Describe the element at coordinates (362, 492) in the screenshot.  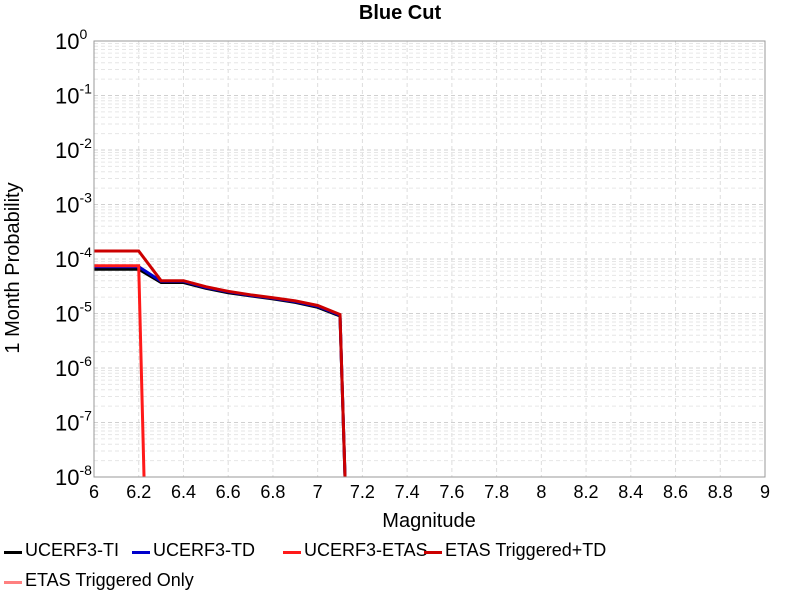
I see `x-tick-label: 7.2` at that location.